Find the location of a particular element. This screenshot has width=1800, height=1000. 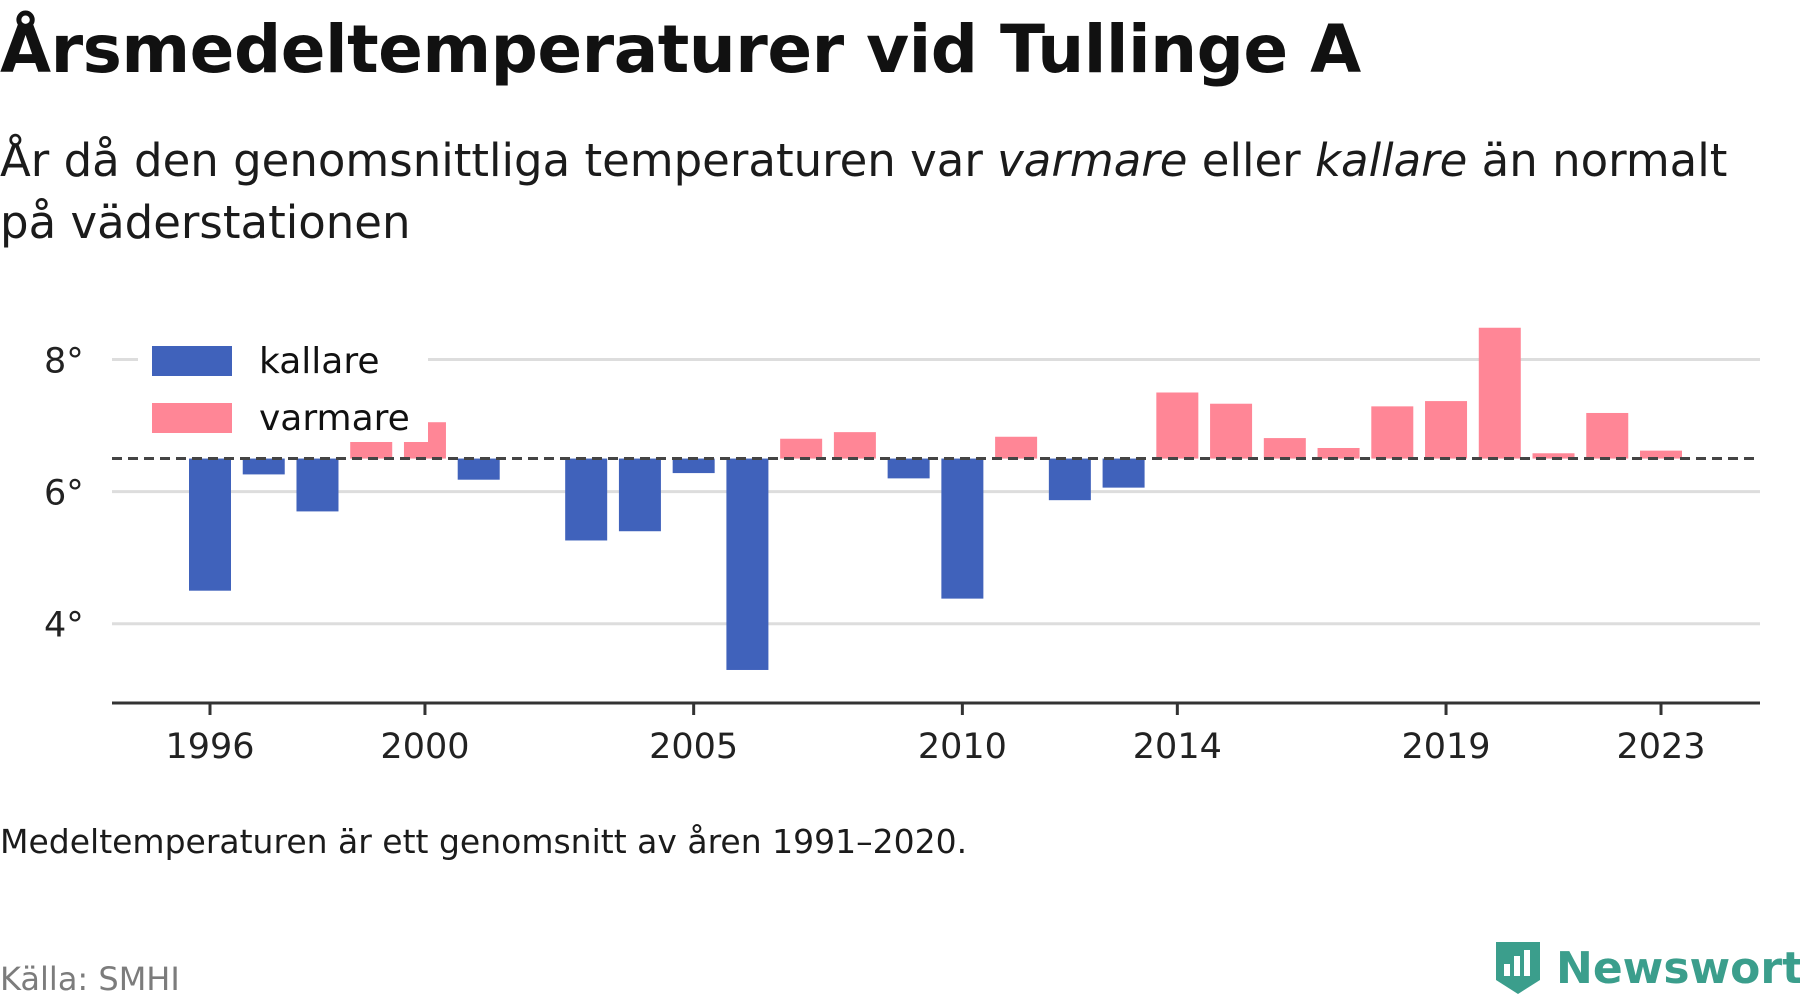

subtitle-colder-word: kallare is located at coordinates (1391, 160).